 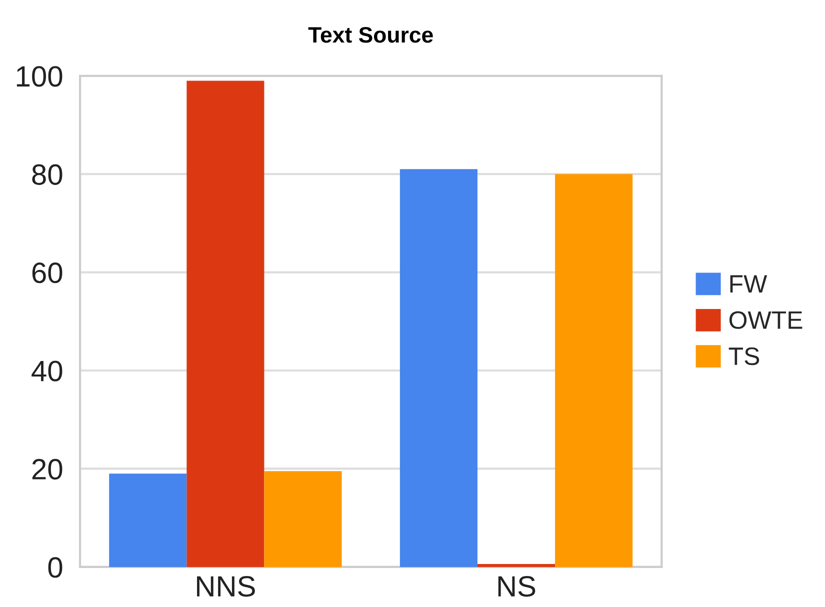 I want to click on y-tick-label: 20, so click(x=47, y=469).